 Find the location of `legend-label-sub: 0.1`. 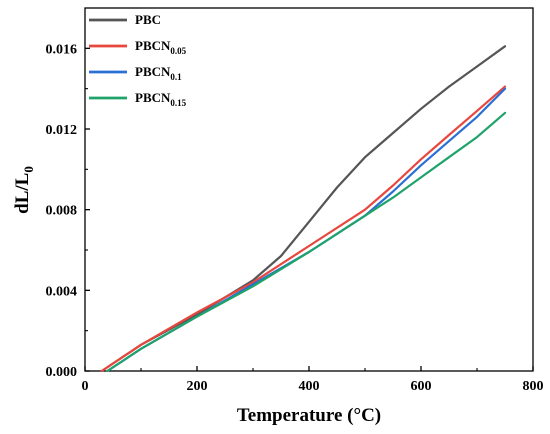

legend-label-sub: 0.1 is located at coordinates (176, 77).